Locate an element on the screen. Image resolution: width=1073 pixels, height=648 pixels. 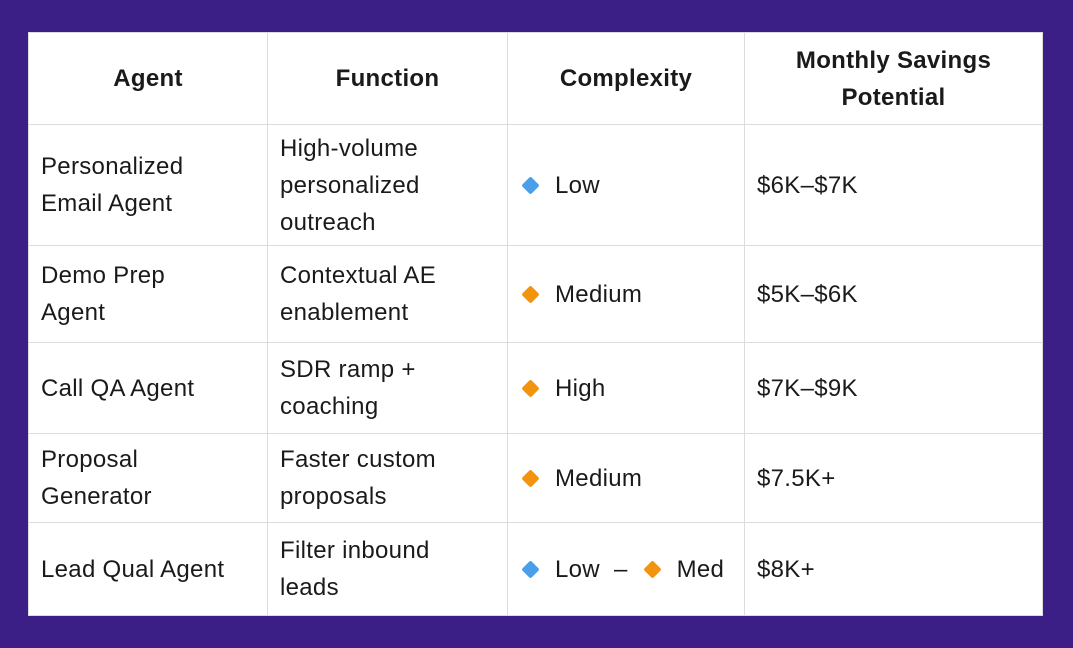
agent-cell: Personalized Email Agent is located at coordinates (148, 185).